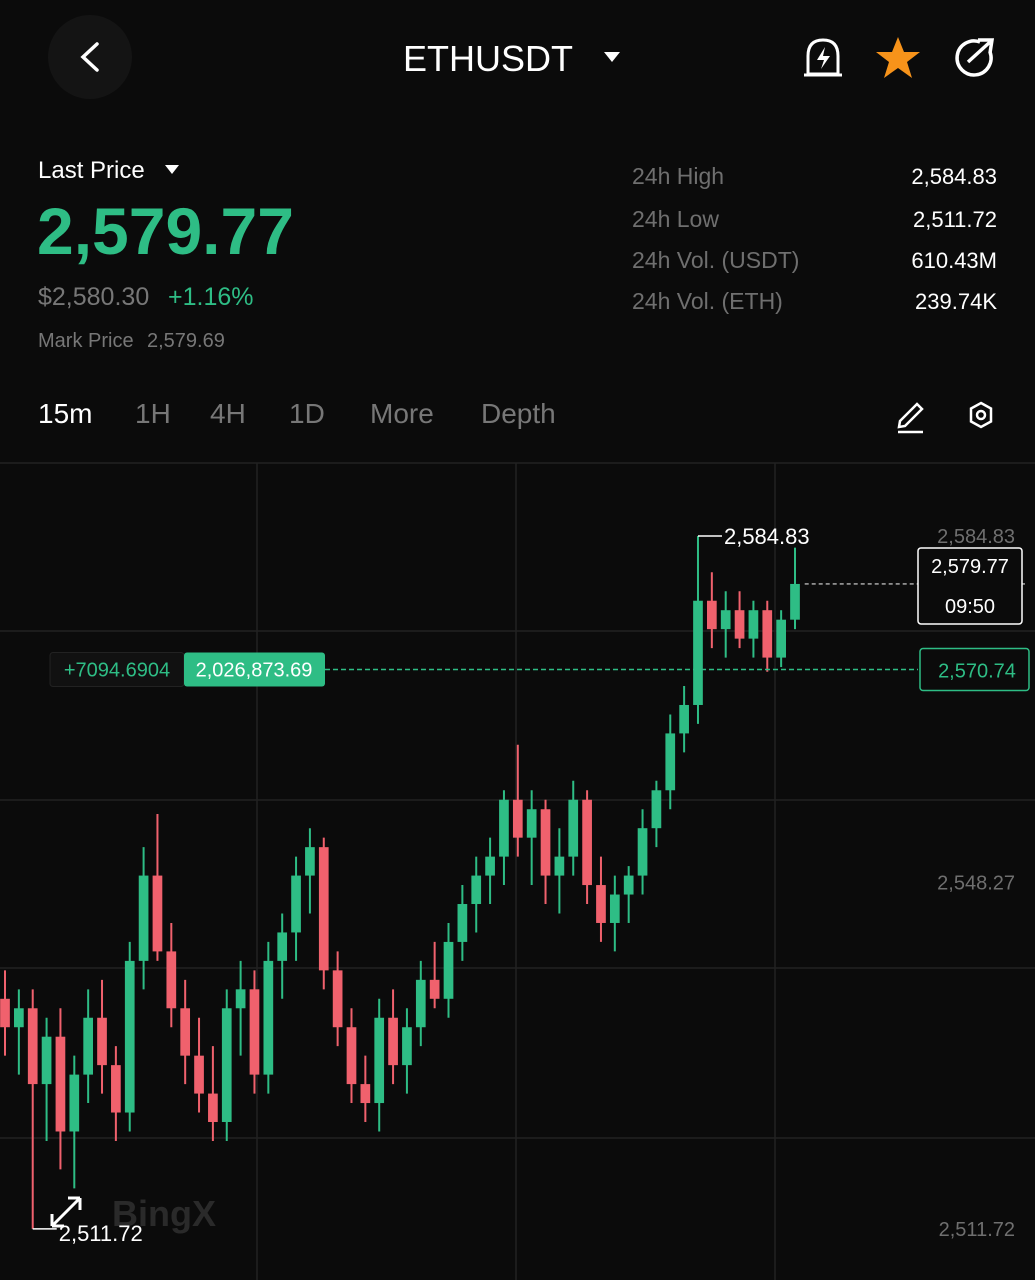  Describe the element at coordinates (228, 413) in the screenshot. I see `tab: 4H` at that location.